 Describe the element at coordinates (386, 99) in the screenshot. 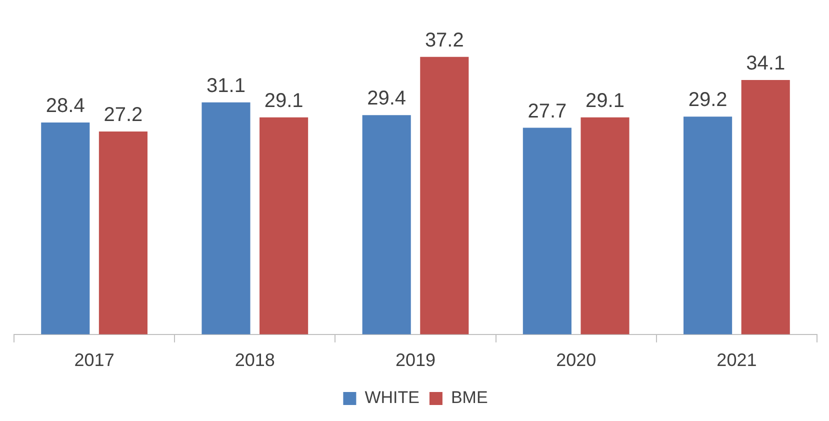

I see `data-label: 29.4` at that location.